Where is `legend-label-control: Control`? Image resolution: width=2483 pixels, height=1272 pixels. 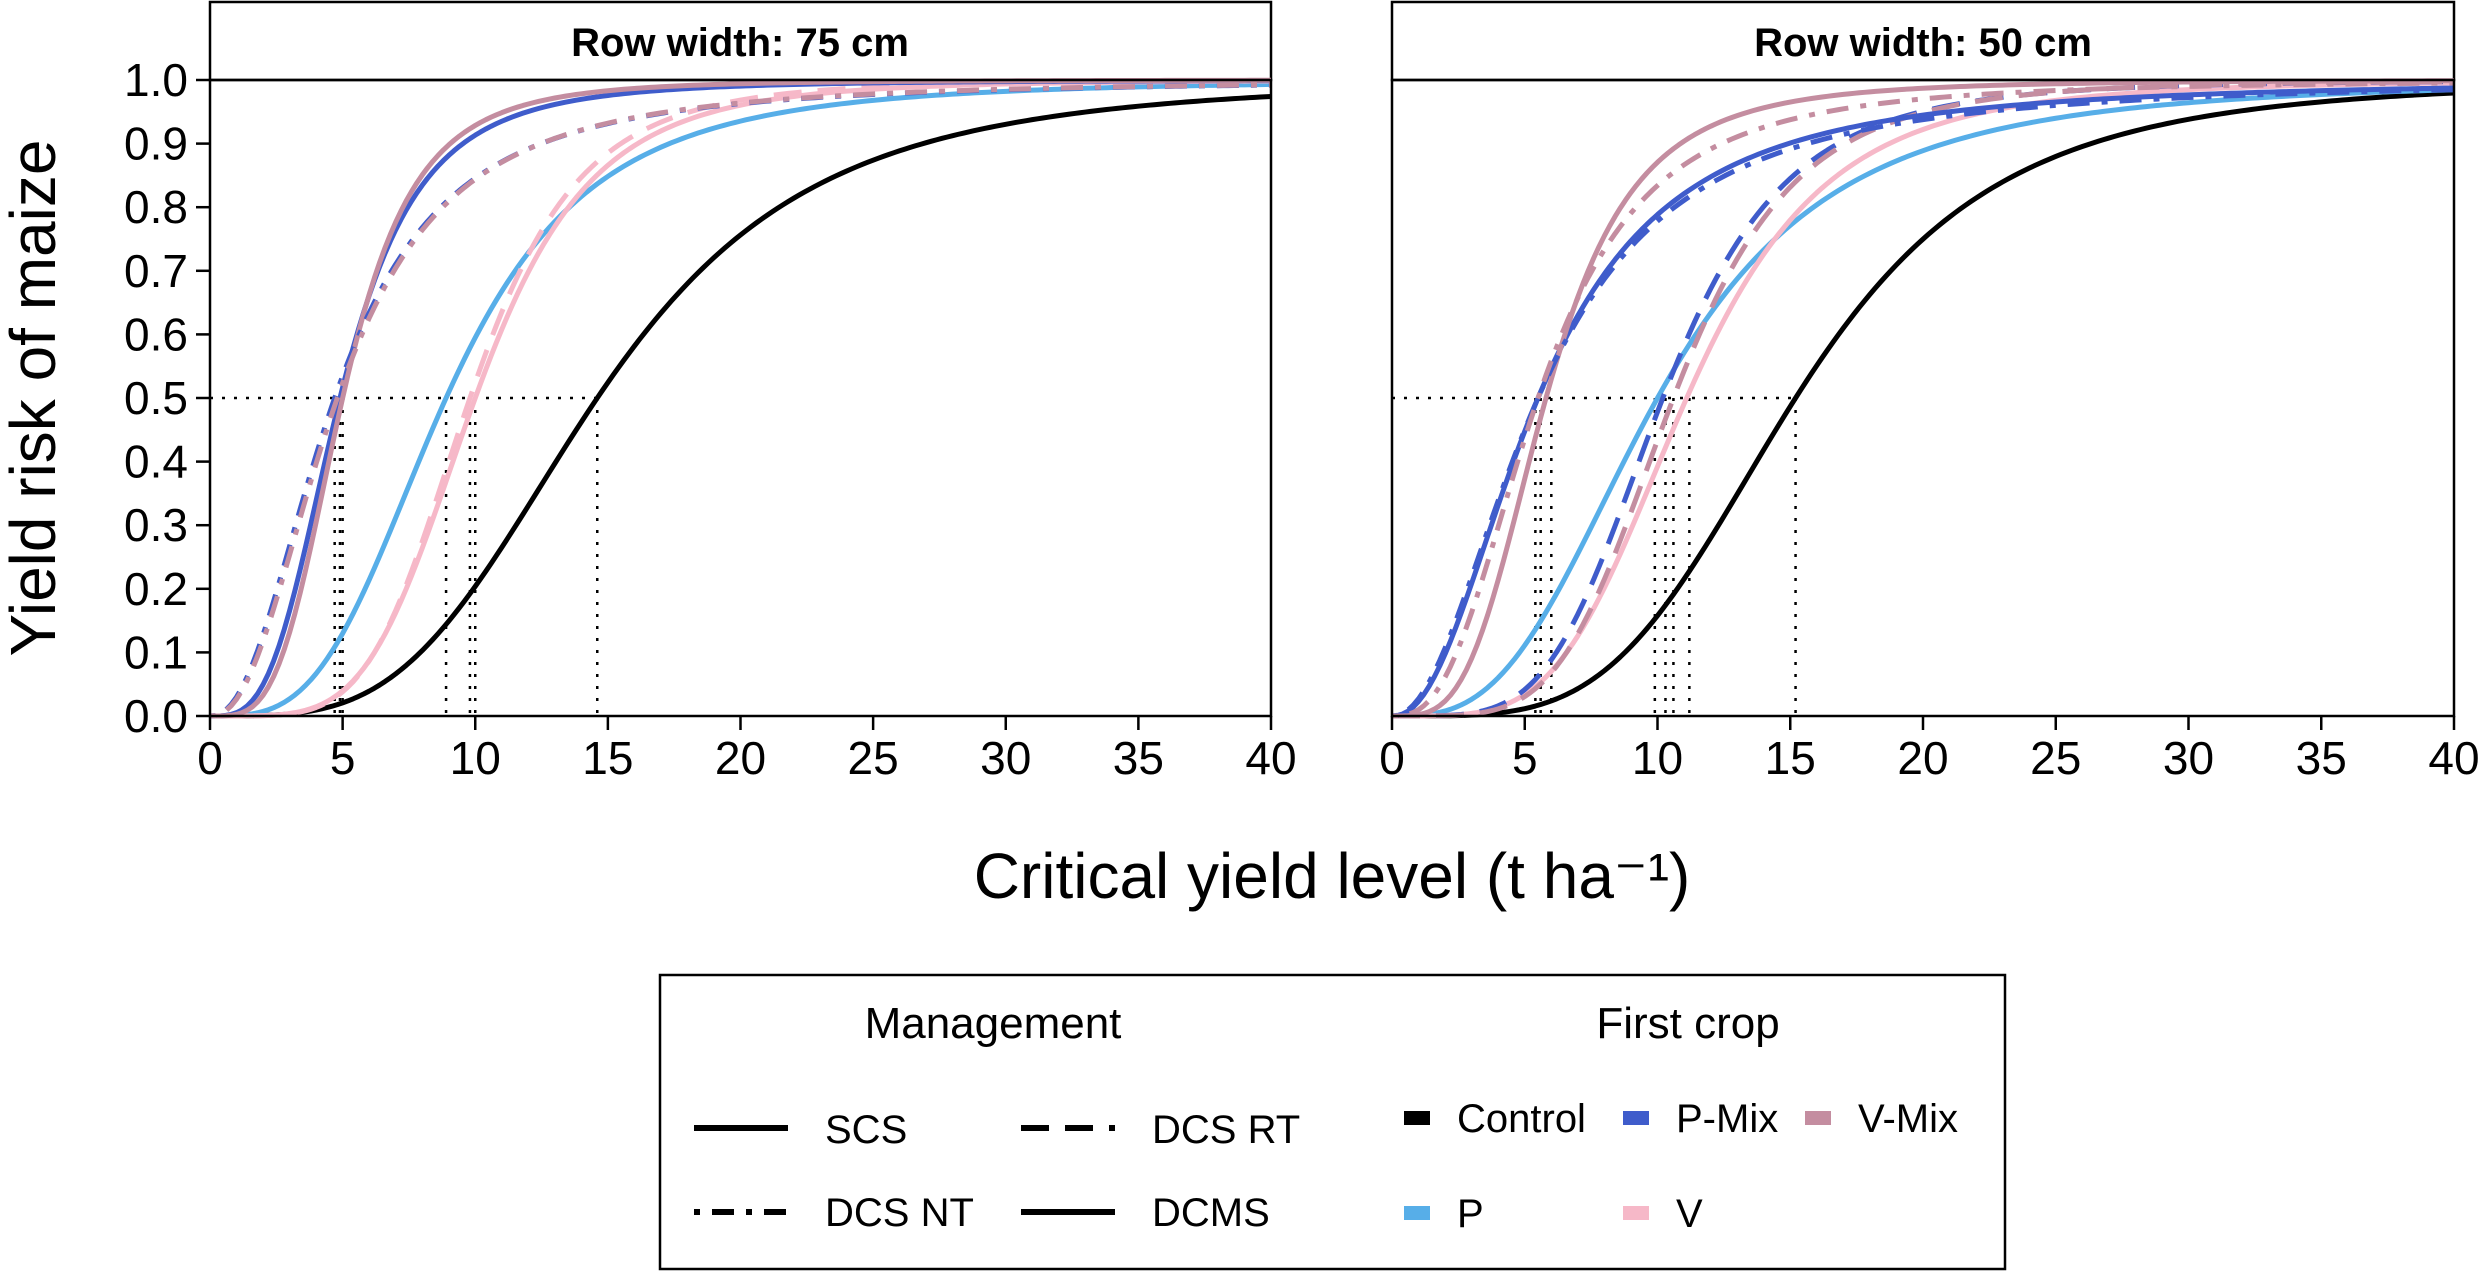
legend-label-control: Control is located at coordinates (1521, 1119).